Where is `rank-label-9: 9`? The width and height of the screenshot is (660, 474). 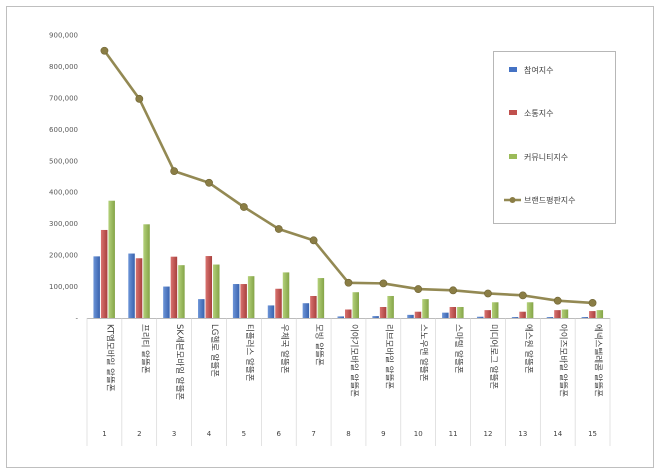 rank-label-9: 9 is located at coordinates (383, 434).